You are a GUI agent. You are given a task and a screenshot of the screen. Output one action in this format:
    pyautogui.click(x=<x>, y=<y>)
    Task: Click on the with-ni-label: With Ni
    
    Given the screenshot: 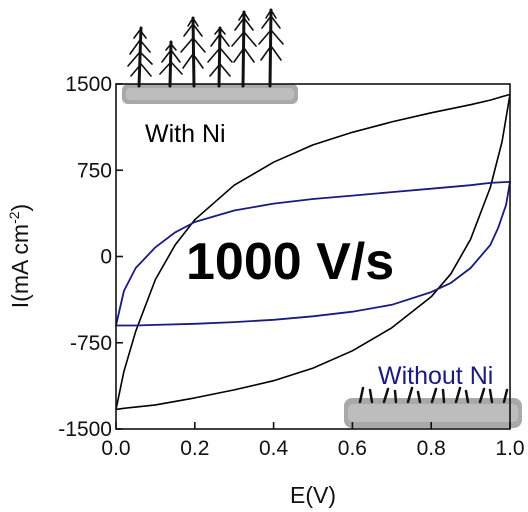 What is the action you would take?
    pyautogui.click(x=185, y=134)
    